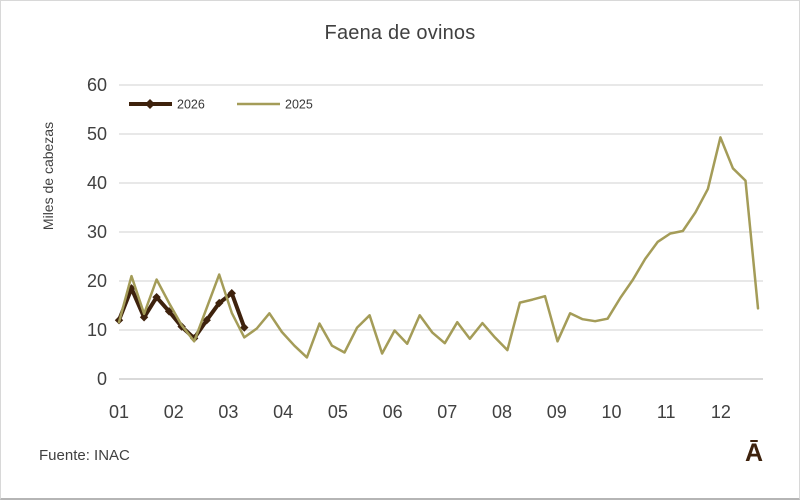 Image resolution: width=800 pixels, height=500 pixels. Describe the element at coordinates (97, 183) in the screenshot. I see `y-tick-label: 40` at that location.